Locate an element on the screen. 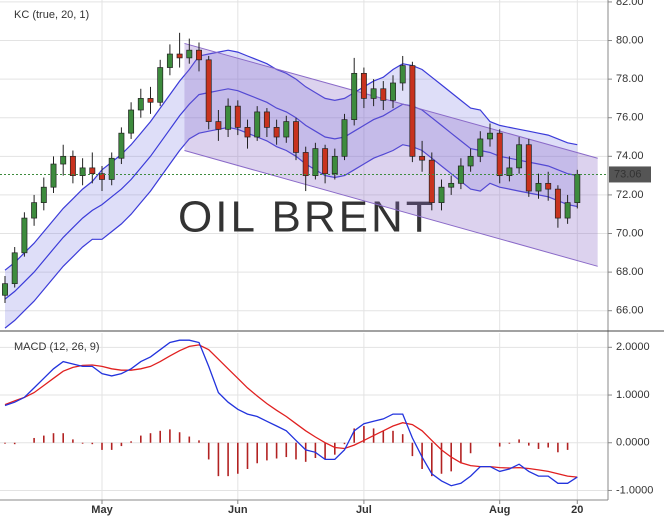 The width and height of the screenshot is (664, 519). x-tick-label: Aug is located at coordinates (499, 510).